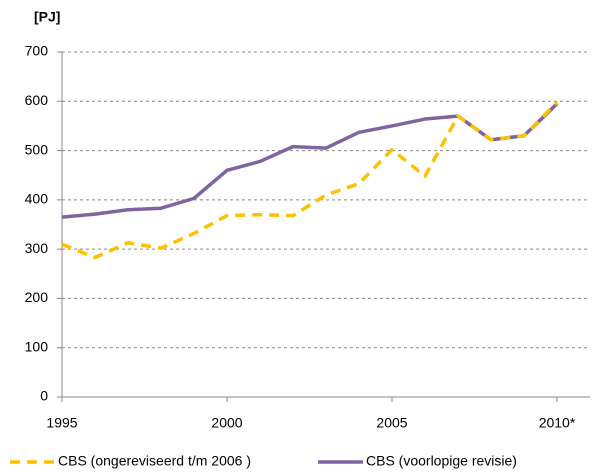  Describe the element at coordinates (226, 423) in the screenshot. I see `x-tick-label: 2000` at that location.